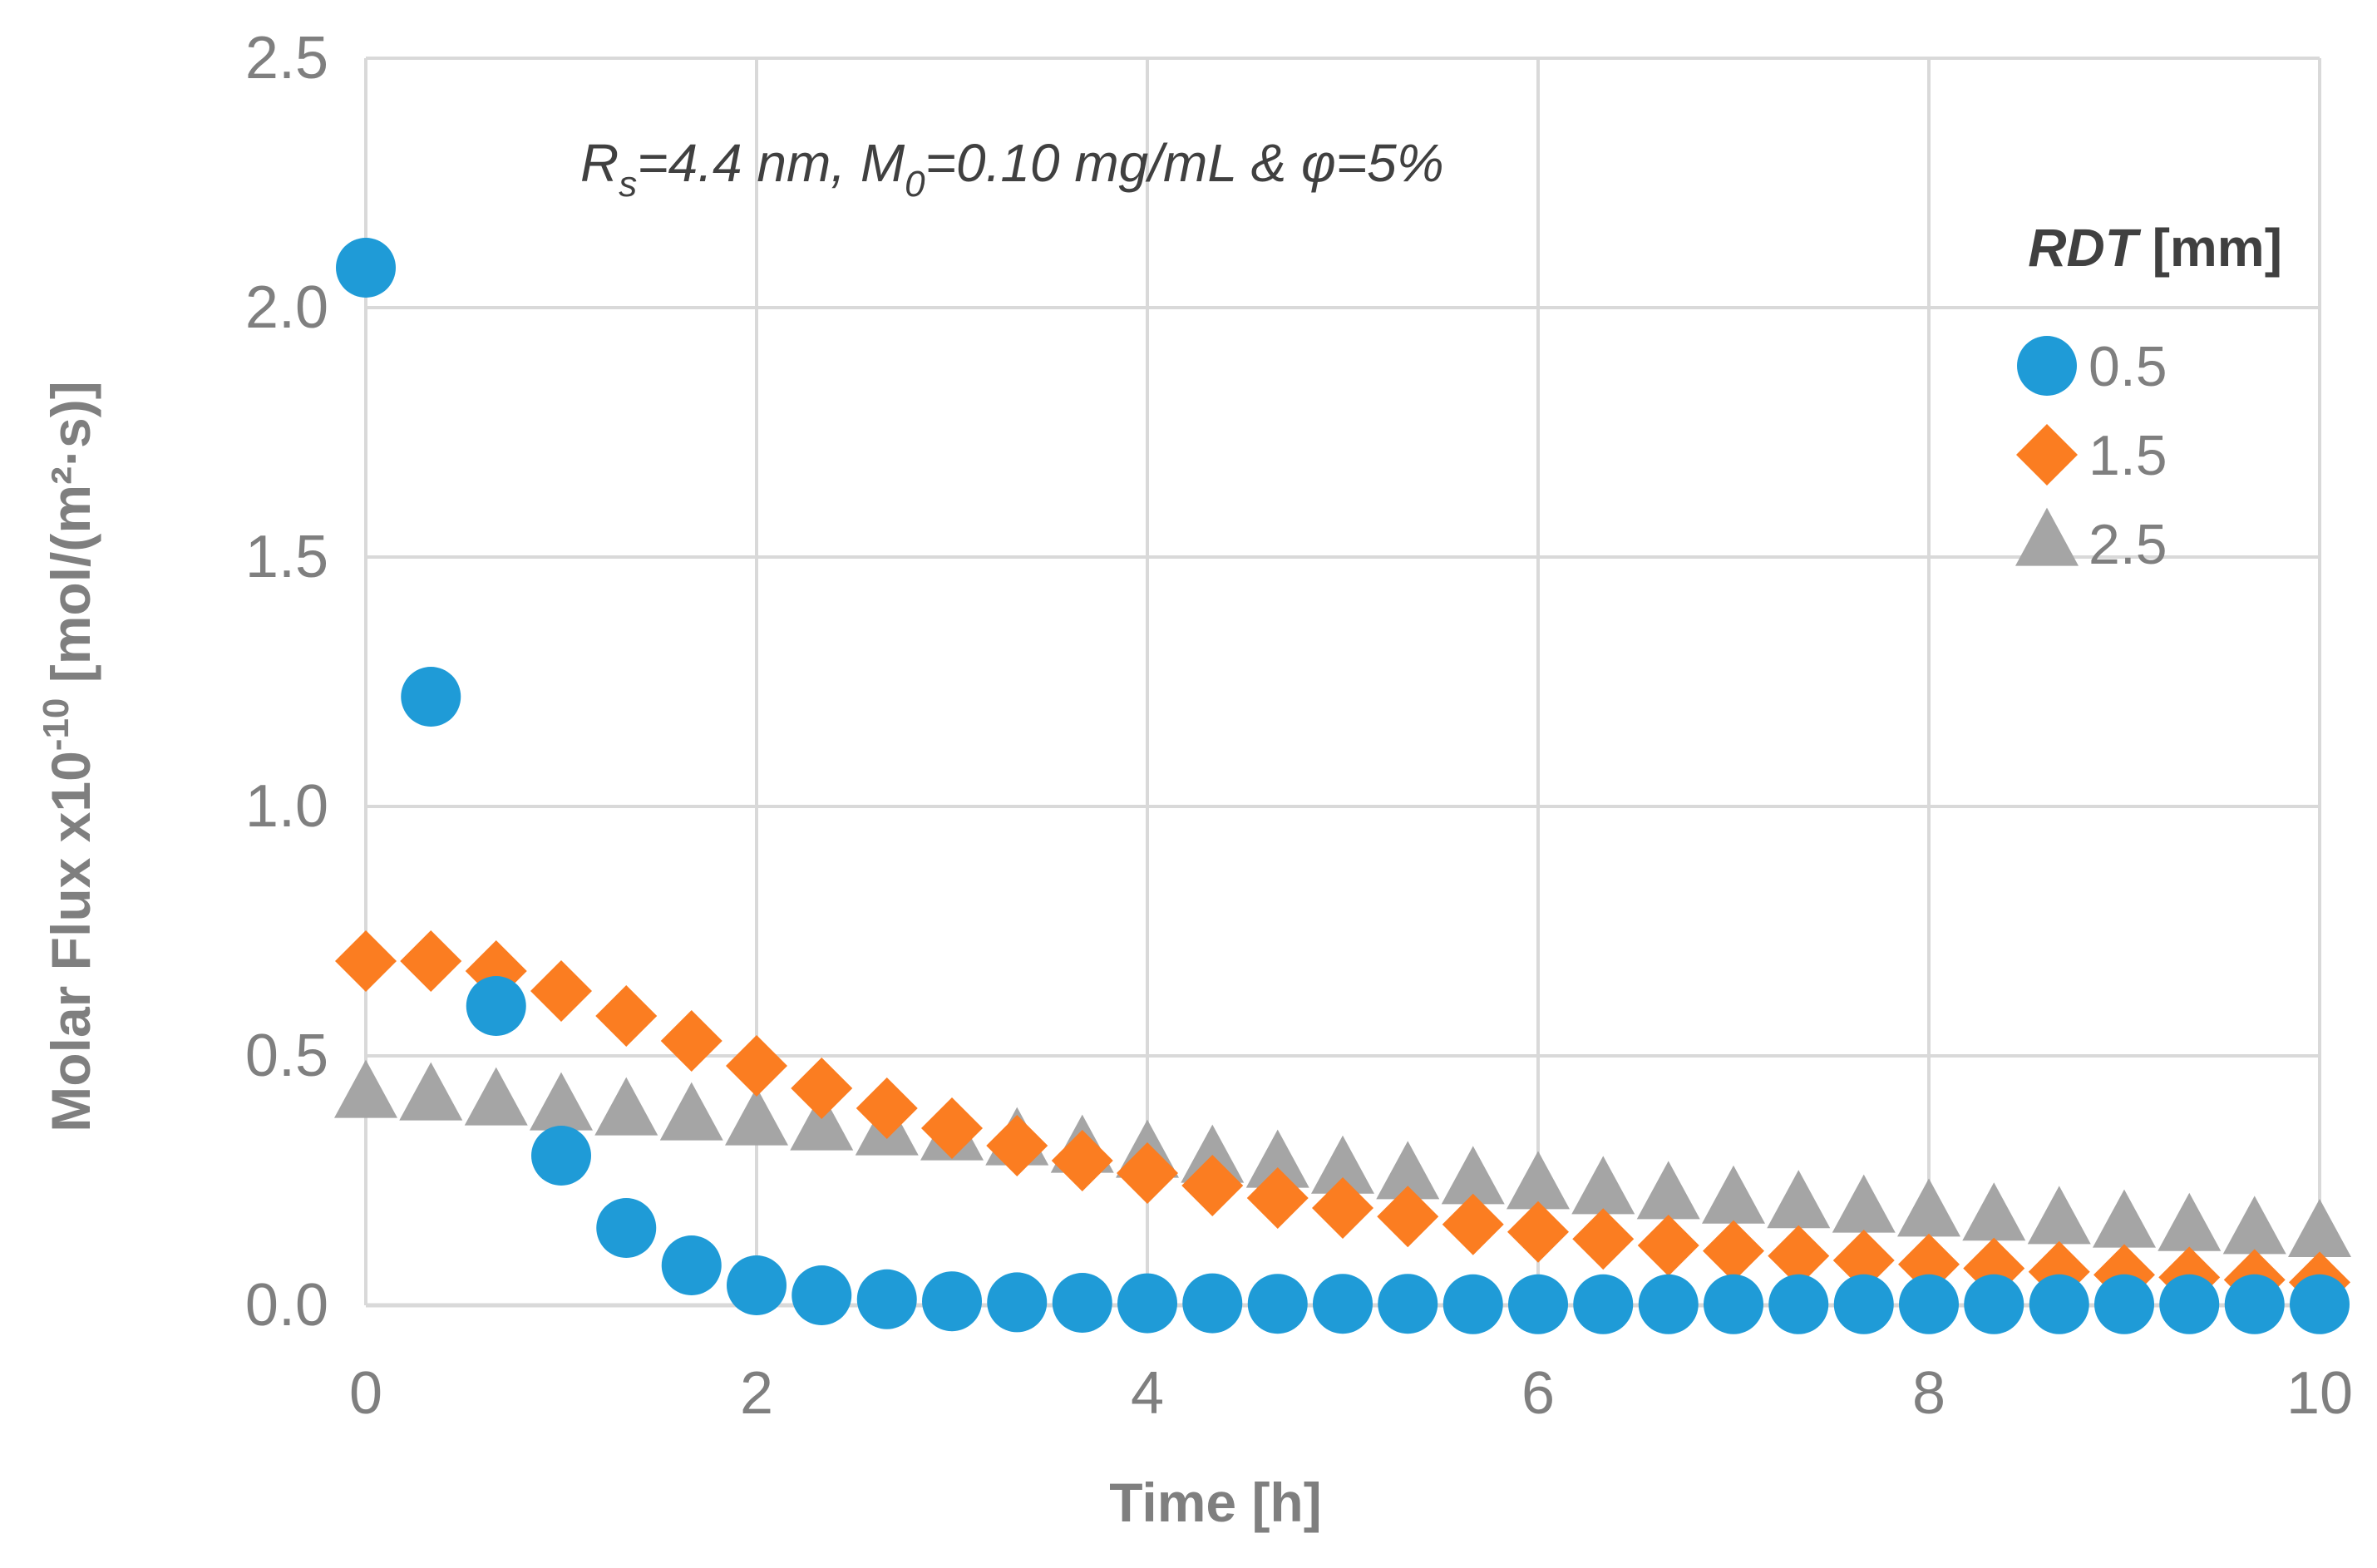 This screenshot has height=1568, width=2377. Describe the element at coordinates (286, 806) in the screenshot. I see `y-tick-label: 1.0` at that location.